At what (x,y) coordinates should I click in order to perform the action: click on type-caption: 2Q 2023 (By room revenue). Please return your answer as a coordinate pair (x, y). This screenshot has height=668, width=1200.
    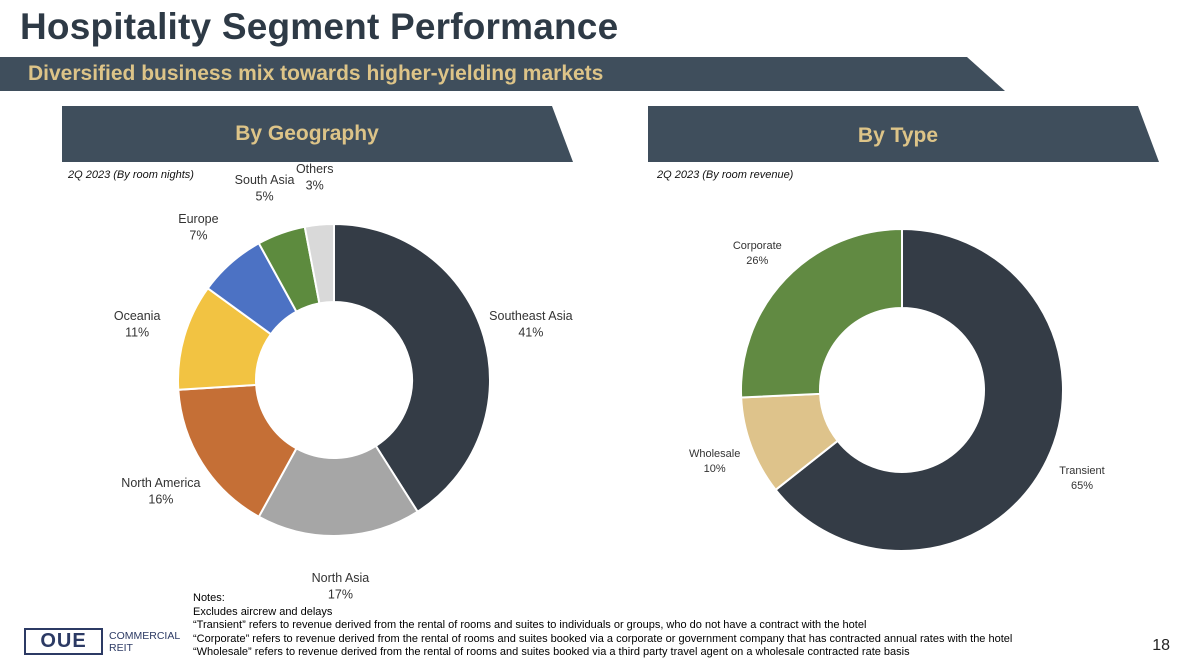
    Looking at the image, I should click on (725, 175).